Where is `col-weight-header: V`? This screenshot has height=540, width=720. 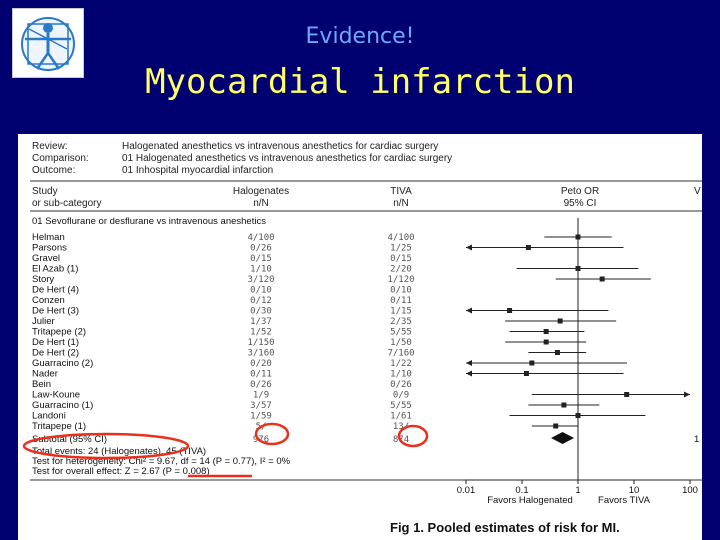 col-weight-header: V is located at coordinates (697, 191).